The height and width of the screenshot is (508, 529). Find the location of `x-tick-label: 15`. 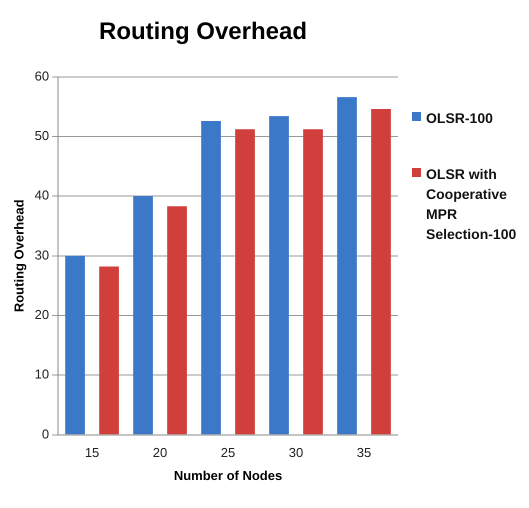

x-tick-label: 15 is located at coordinates (92, 452).